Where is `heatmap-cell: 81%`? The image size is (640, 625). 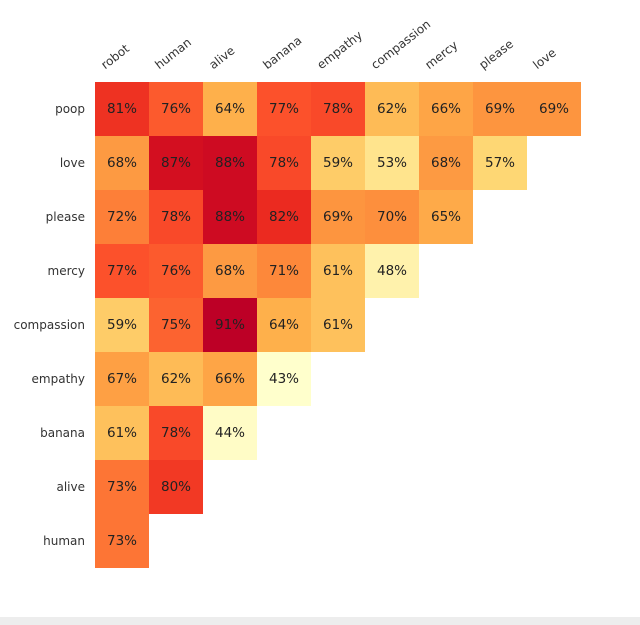
heatmap-cell: 81% is located at coordinates (122, 109).